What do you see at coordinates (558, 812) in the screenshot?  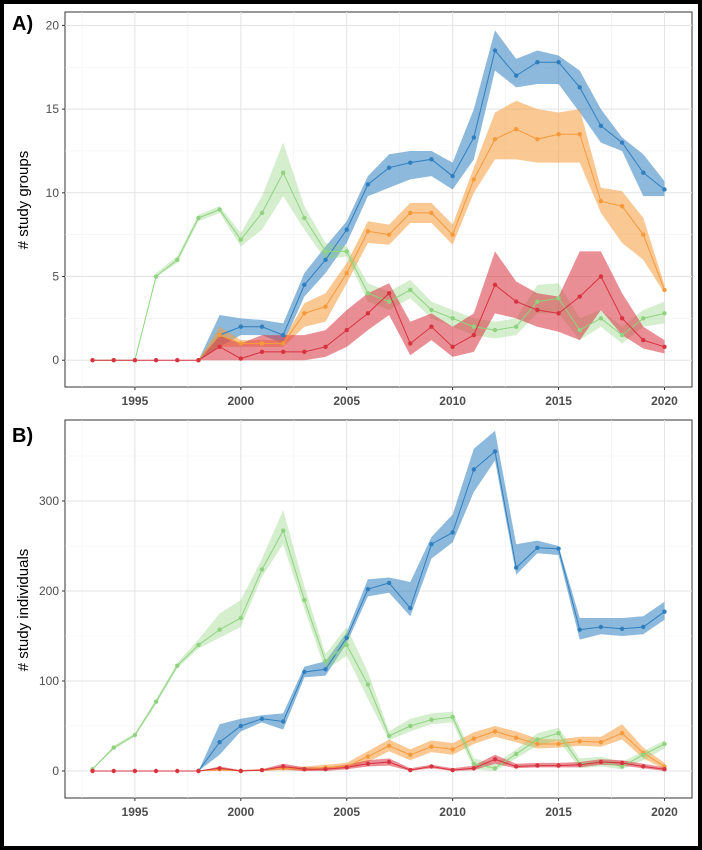 I see `panel-b-xtick: 2015` at bounding box center [558, 812].